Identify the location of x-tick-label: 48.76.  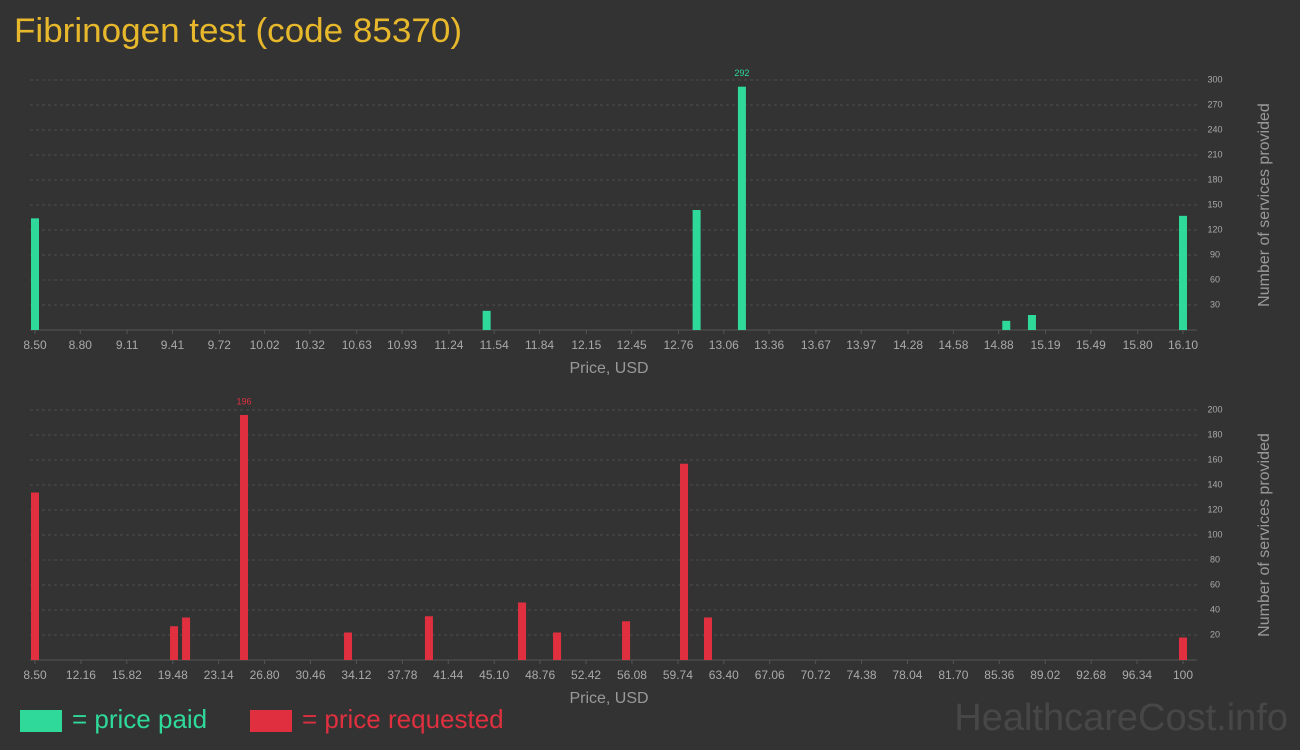
(540, 675).